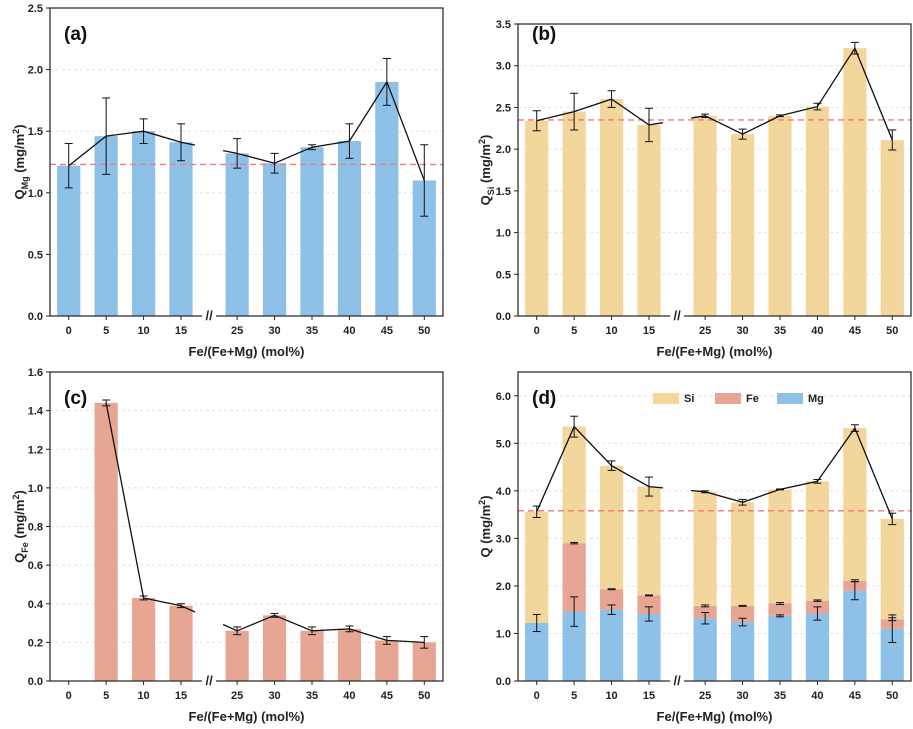 The width and height of the screenshot is (913, 729). Describe the element at coordinates (503, 587) in the screenshot. I see `y-tick-label: 2.0` at that location.